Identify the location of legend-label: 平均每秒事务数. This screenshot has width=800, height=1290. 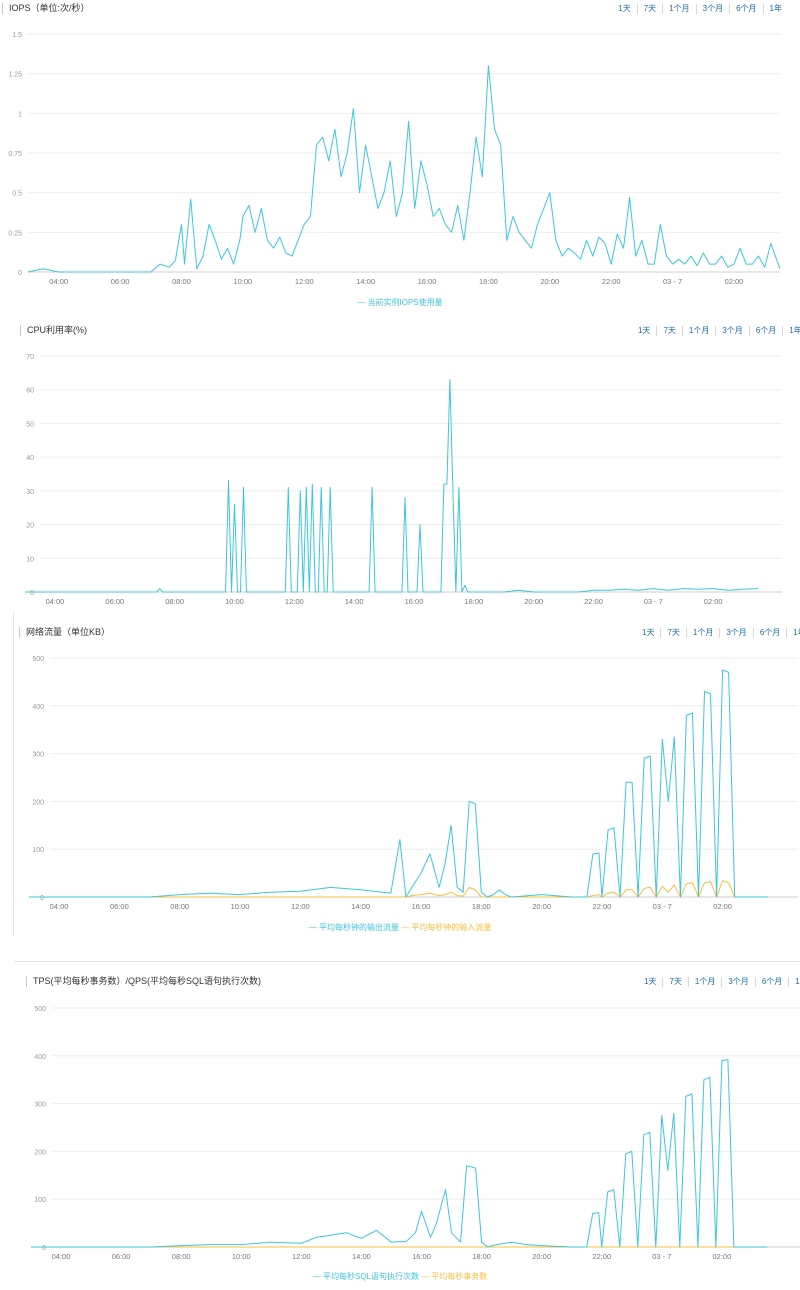
(459, 1276).